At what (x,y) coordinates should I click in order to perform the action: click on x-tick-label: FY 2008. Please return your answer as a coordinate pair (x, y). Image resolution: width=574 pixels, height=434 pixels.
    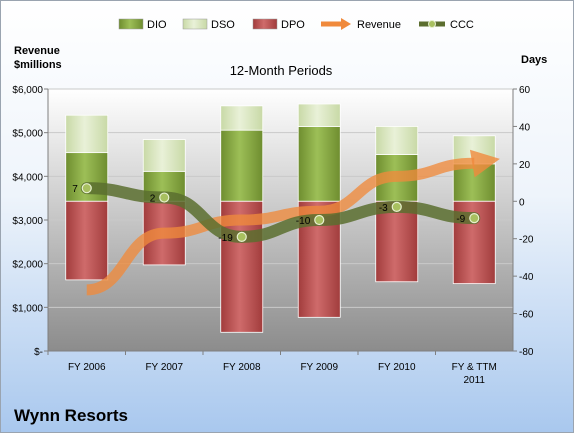
    Looking at the image, I should click on (242, 367).